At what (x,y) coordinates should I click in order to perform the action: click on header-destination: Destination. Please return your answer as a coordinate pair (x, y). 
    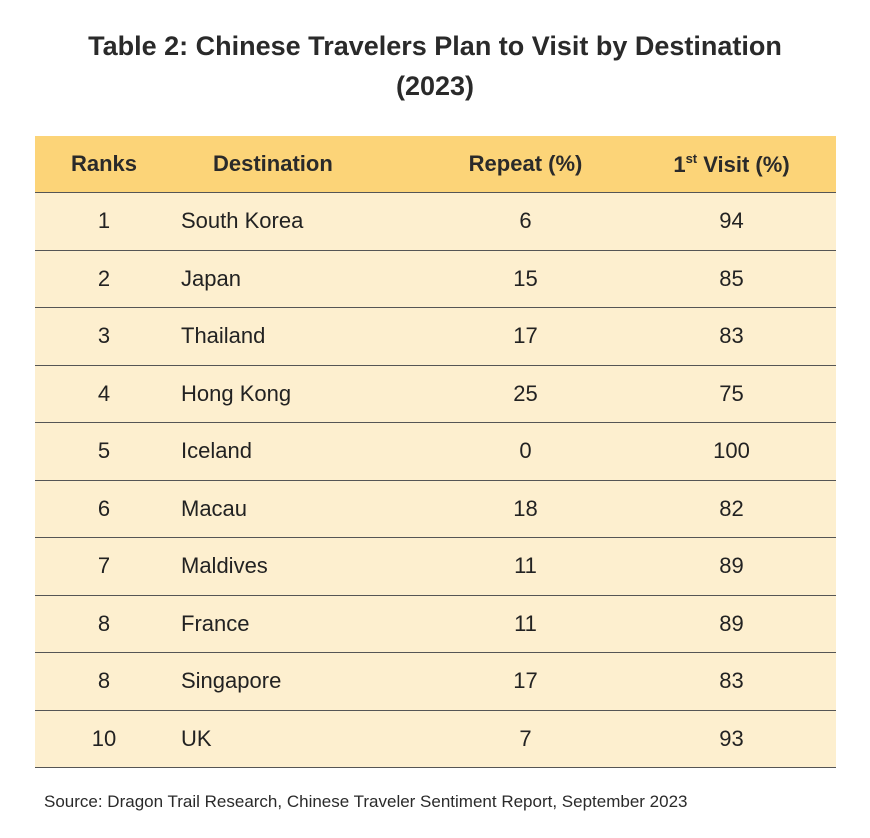
    Looking at the image, I should click on (298, 164).